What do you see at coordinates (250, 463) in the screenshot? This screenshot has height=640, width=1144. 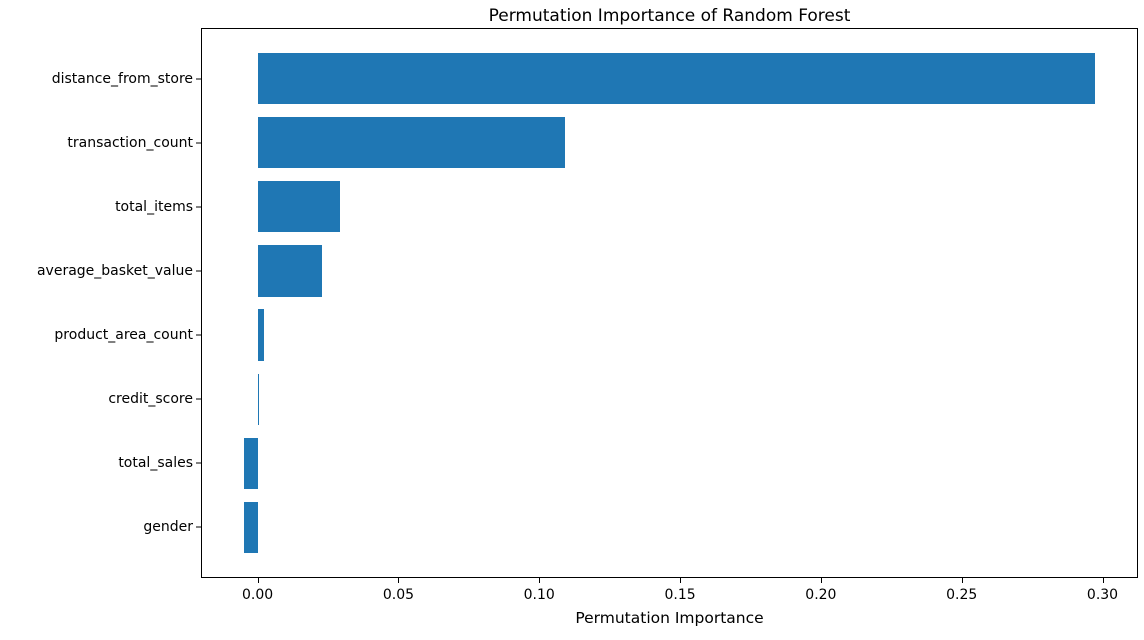 I see `bar-total_sales` at bounding box center [250, 463].